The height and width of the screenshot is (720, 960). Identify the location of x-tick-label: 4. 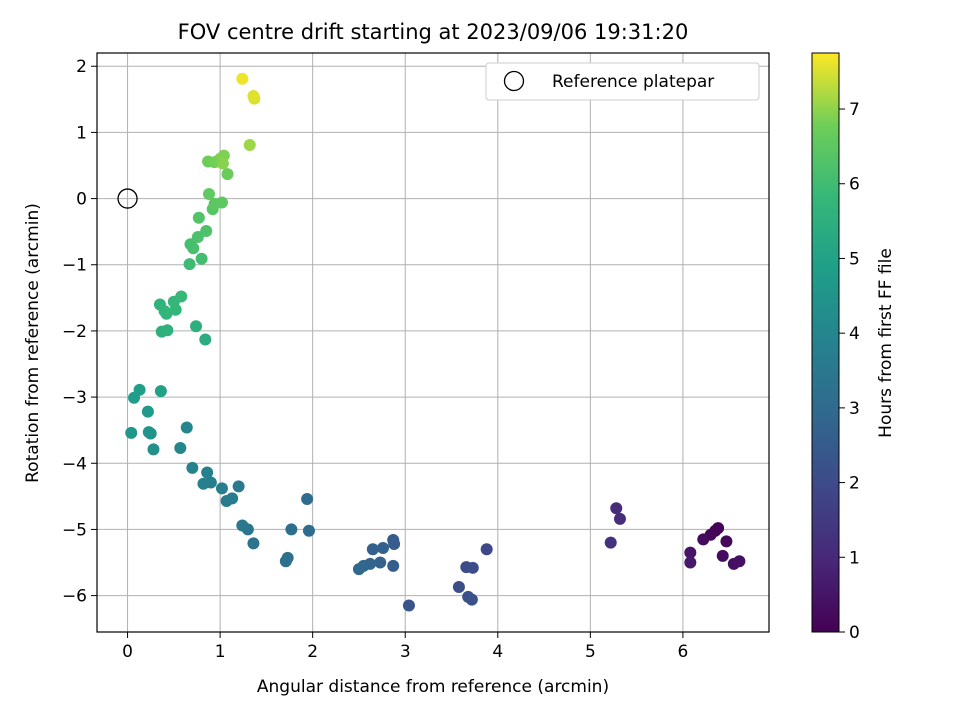
(497, 652).